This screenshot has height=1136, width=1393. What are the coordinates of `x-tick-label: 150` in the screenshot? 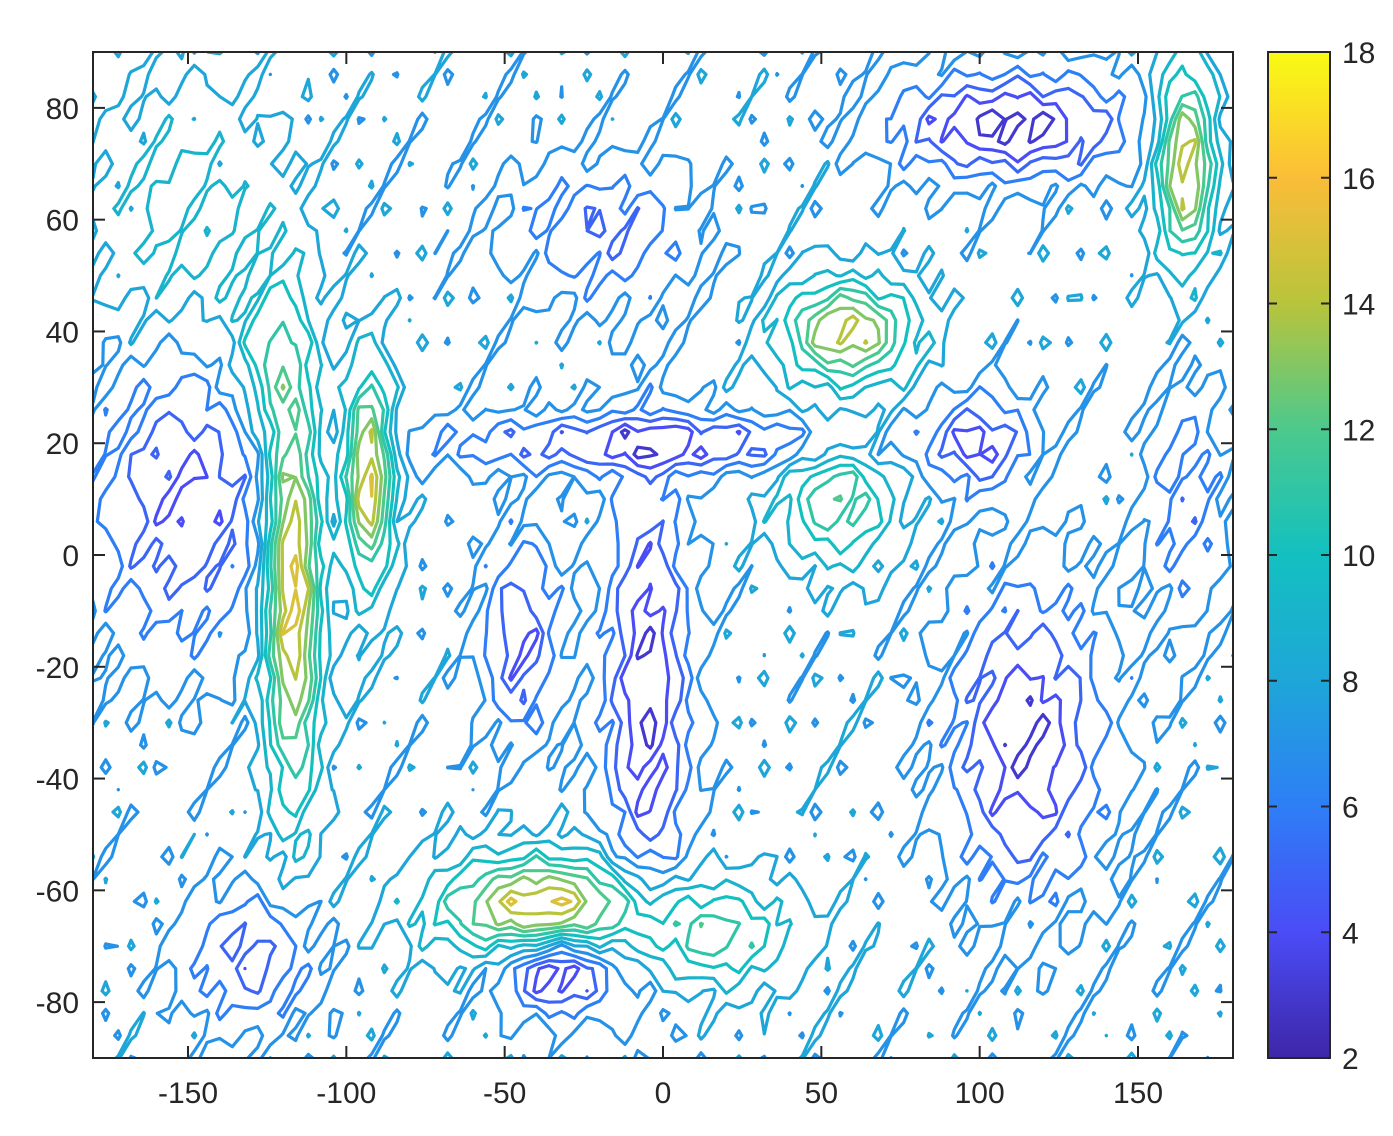 It's located at (1138, 1093).